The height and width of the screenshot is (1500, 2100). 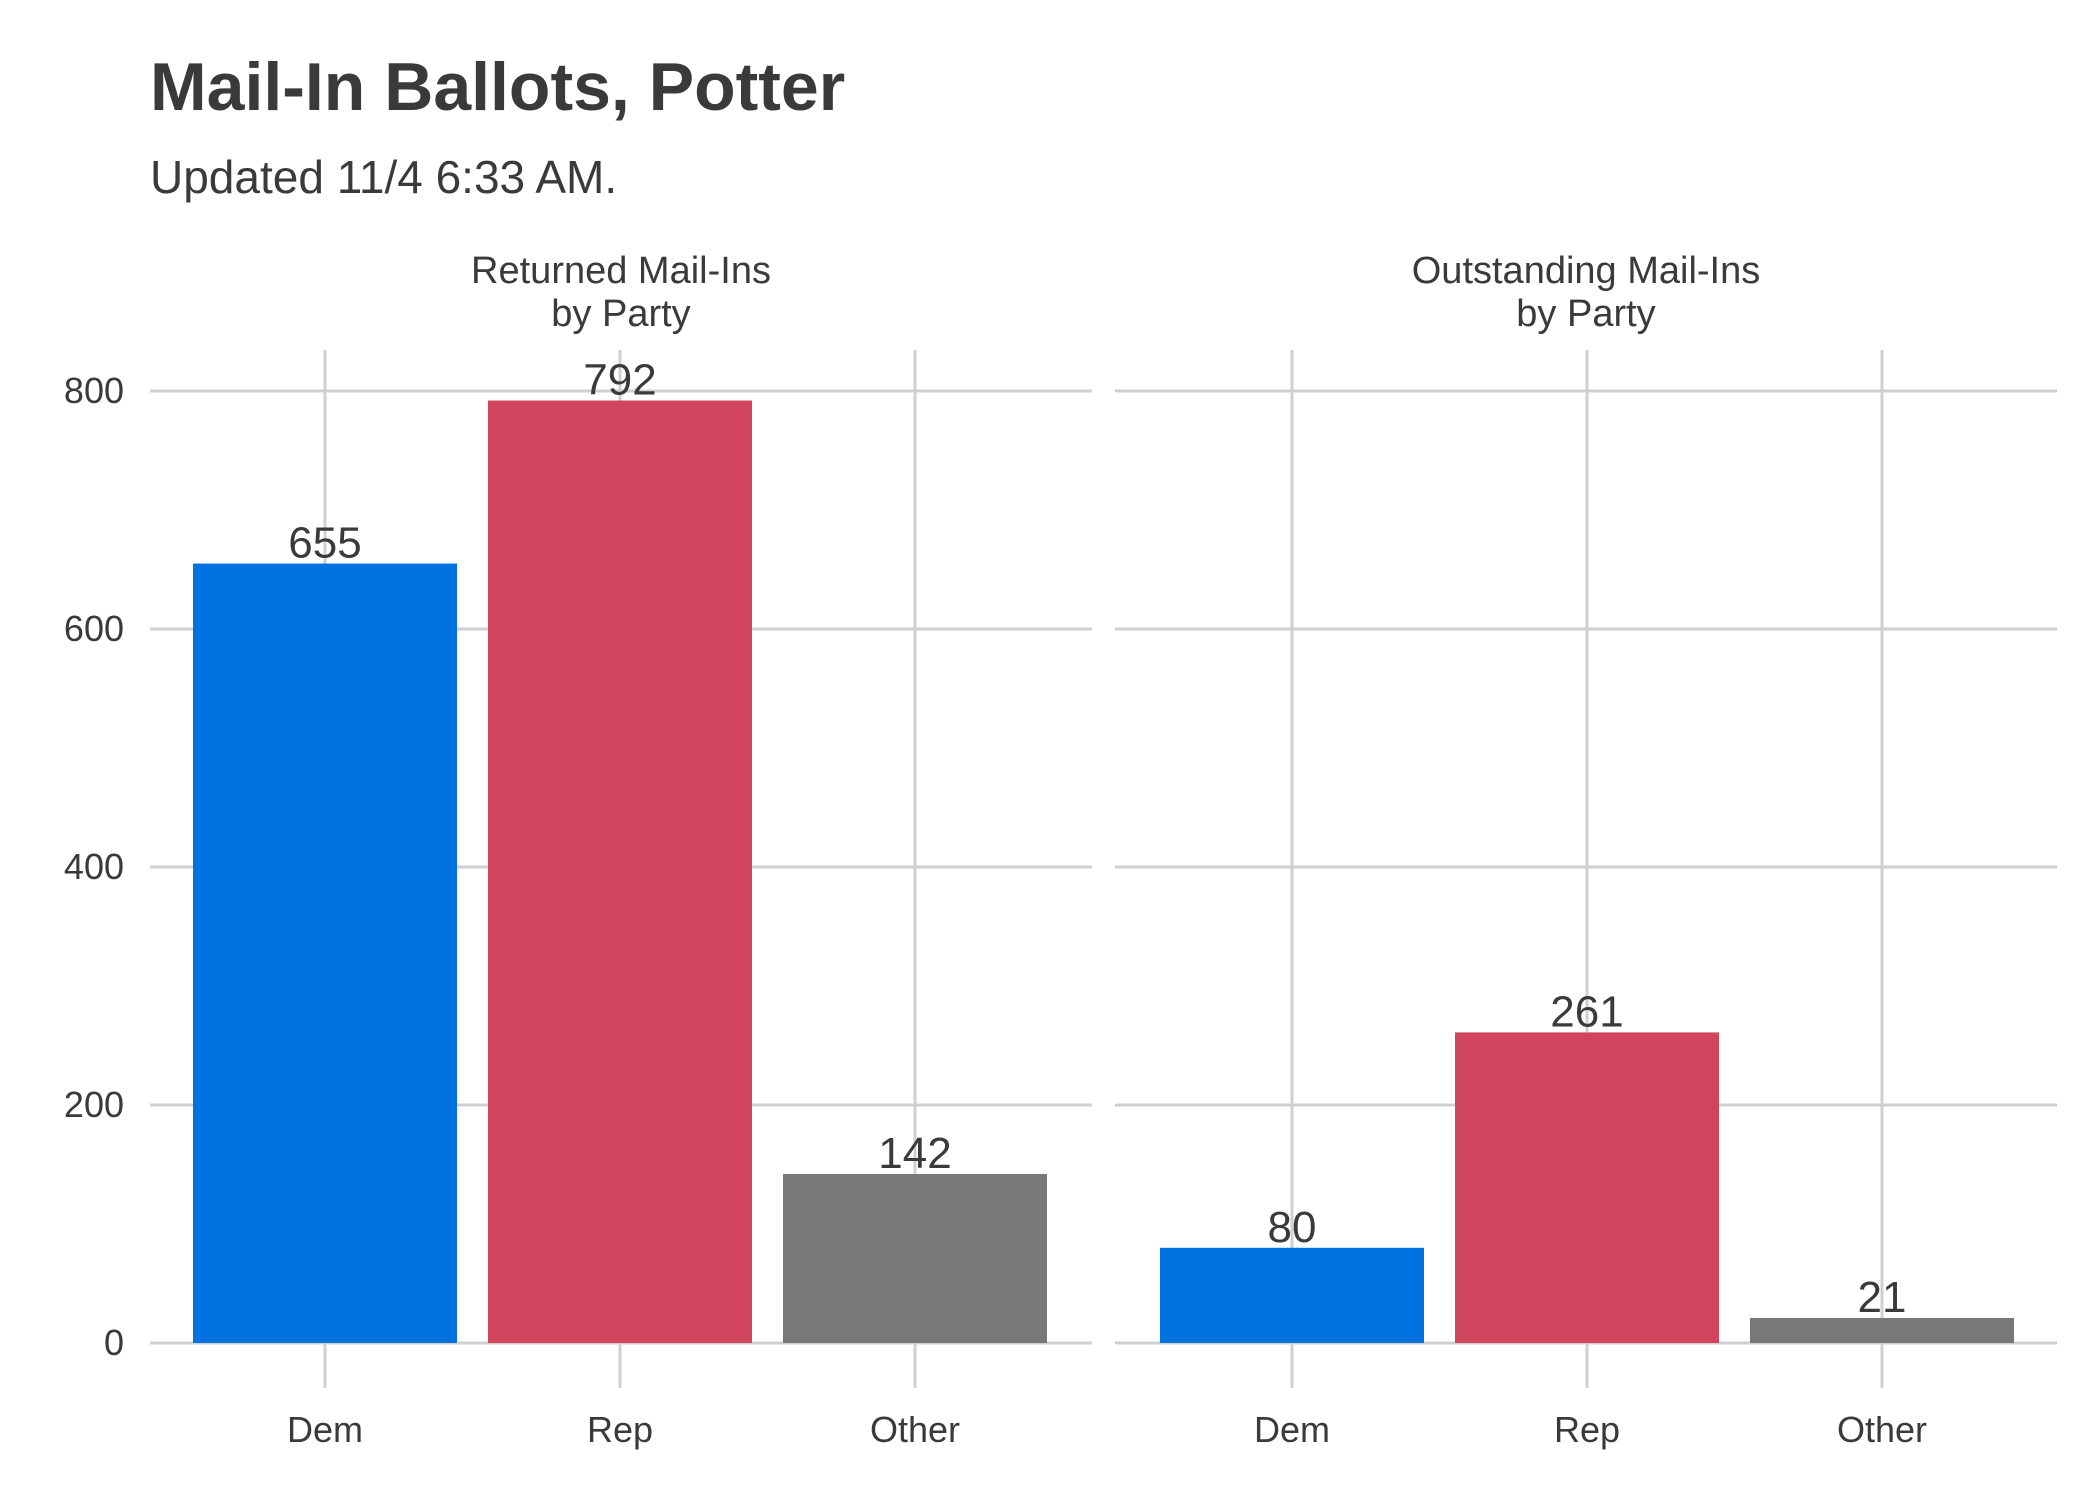 What do you see at coordinates (1882, 1297) in the screenshot?
I see `data-label: 21` at bounding box center [1882, 1297].